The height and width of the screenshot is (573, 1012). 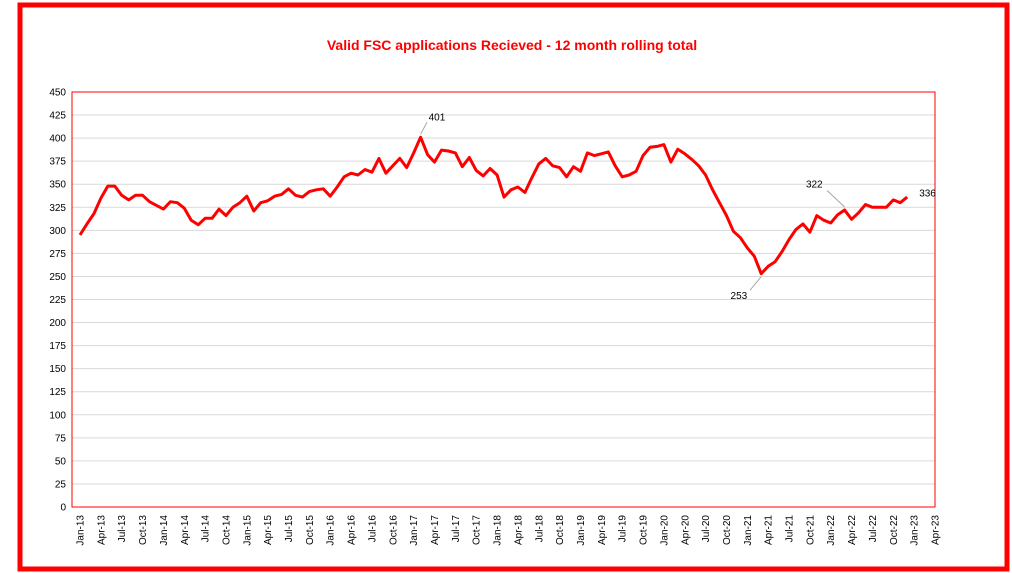 I want to click on y-tick-label: 350, so click(x=57, y=185).